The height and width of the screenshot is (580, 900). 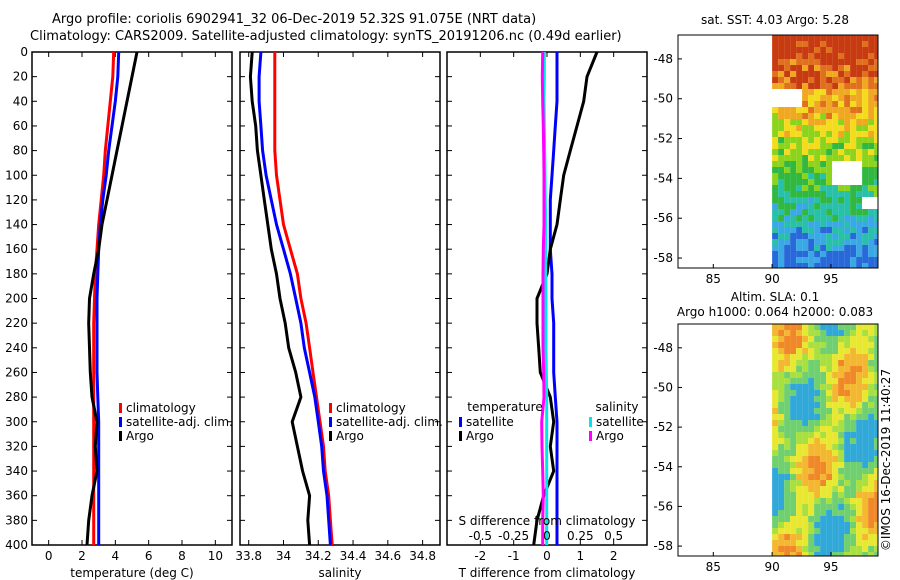 I want to click on depth-tick-label: 160, so click(x=16, y=249).